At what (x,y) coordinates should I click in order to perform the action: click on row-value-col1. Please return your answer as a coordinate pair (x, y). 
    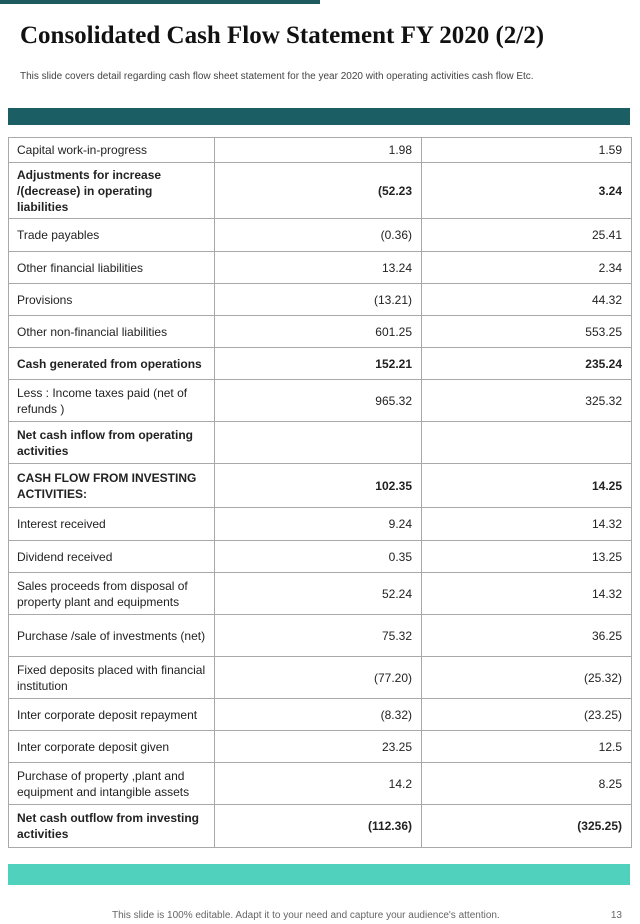
    Looking at the image, I should click on (318, 442).